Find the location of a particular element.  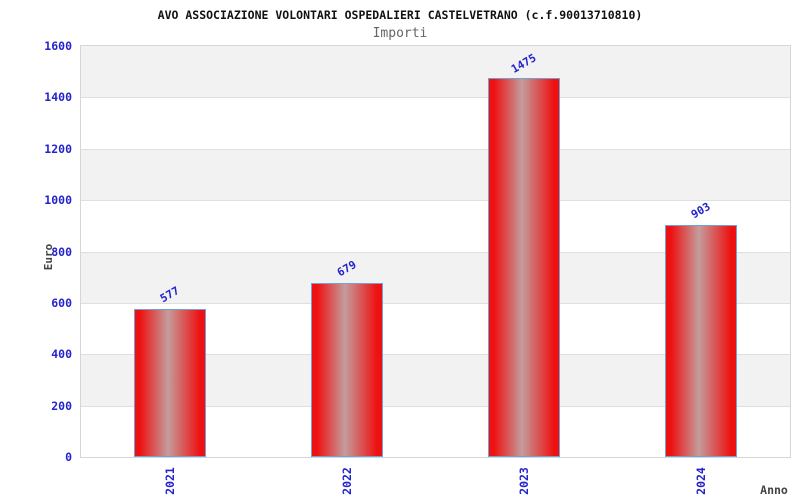

y-tick-label: 1400 is located at coordinates (58, 97).